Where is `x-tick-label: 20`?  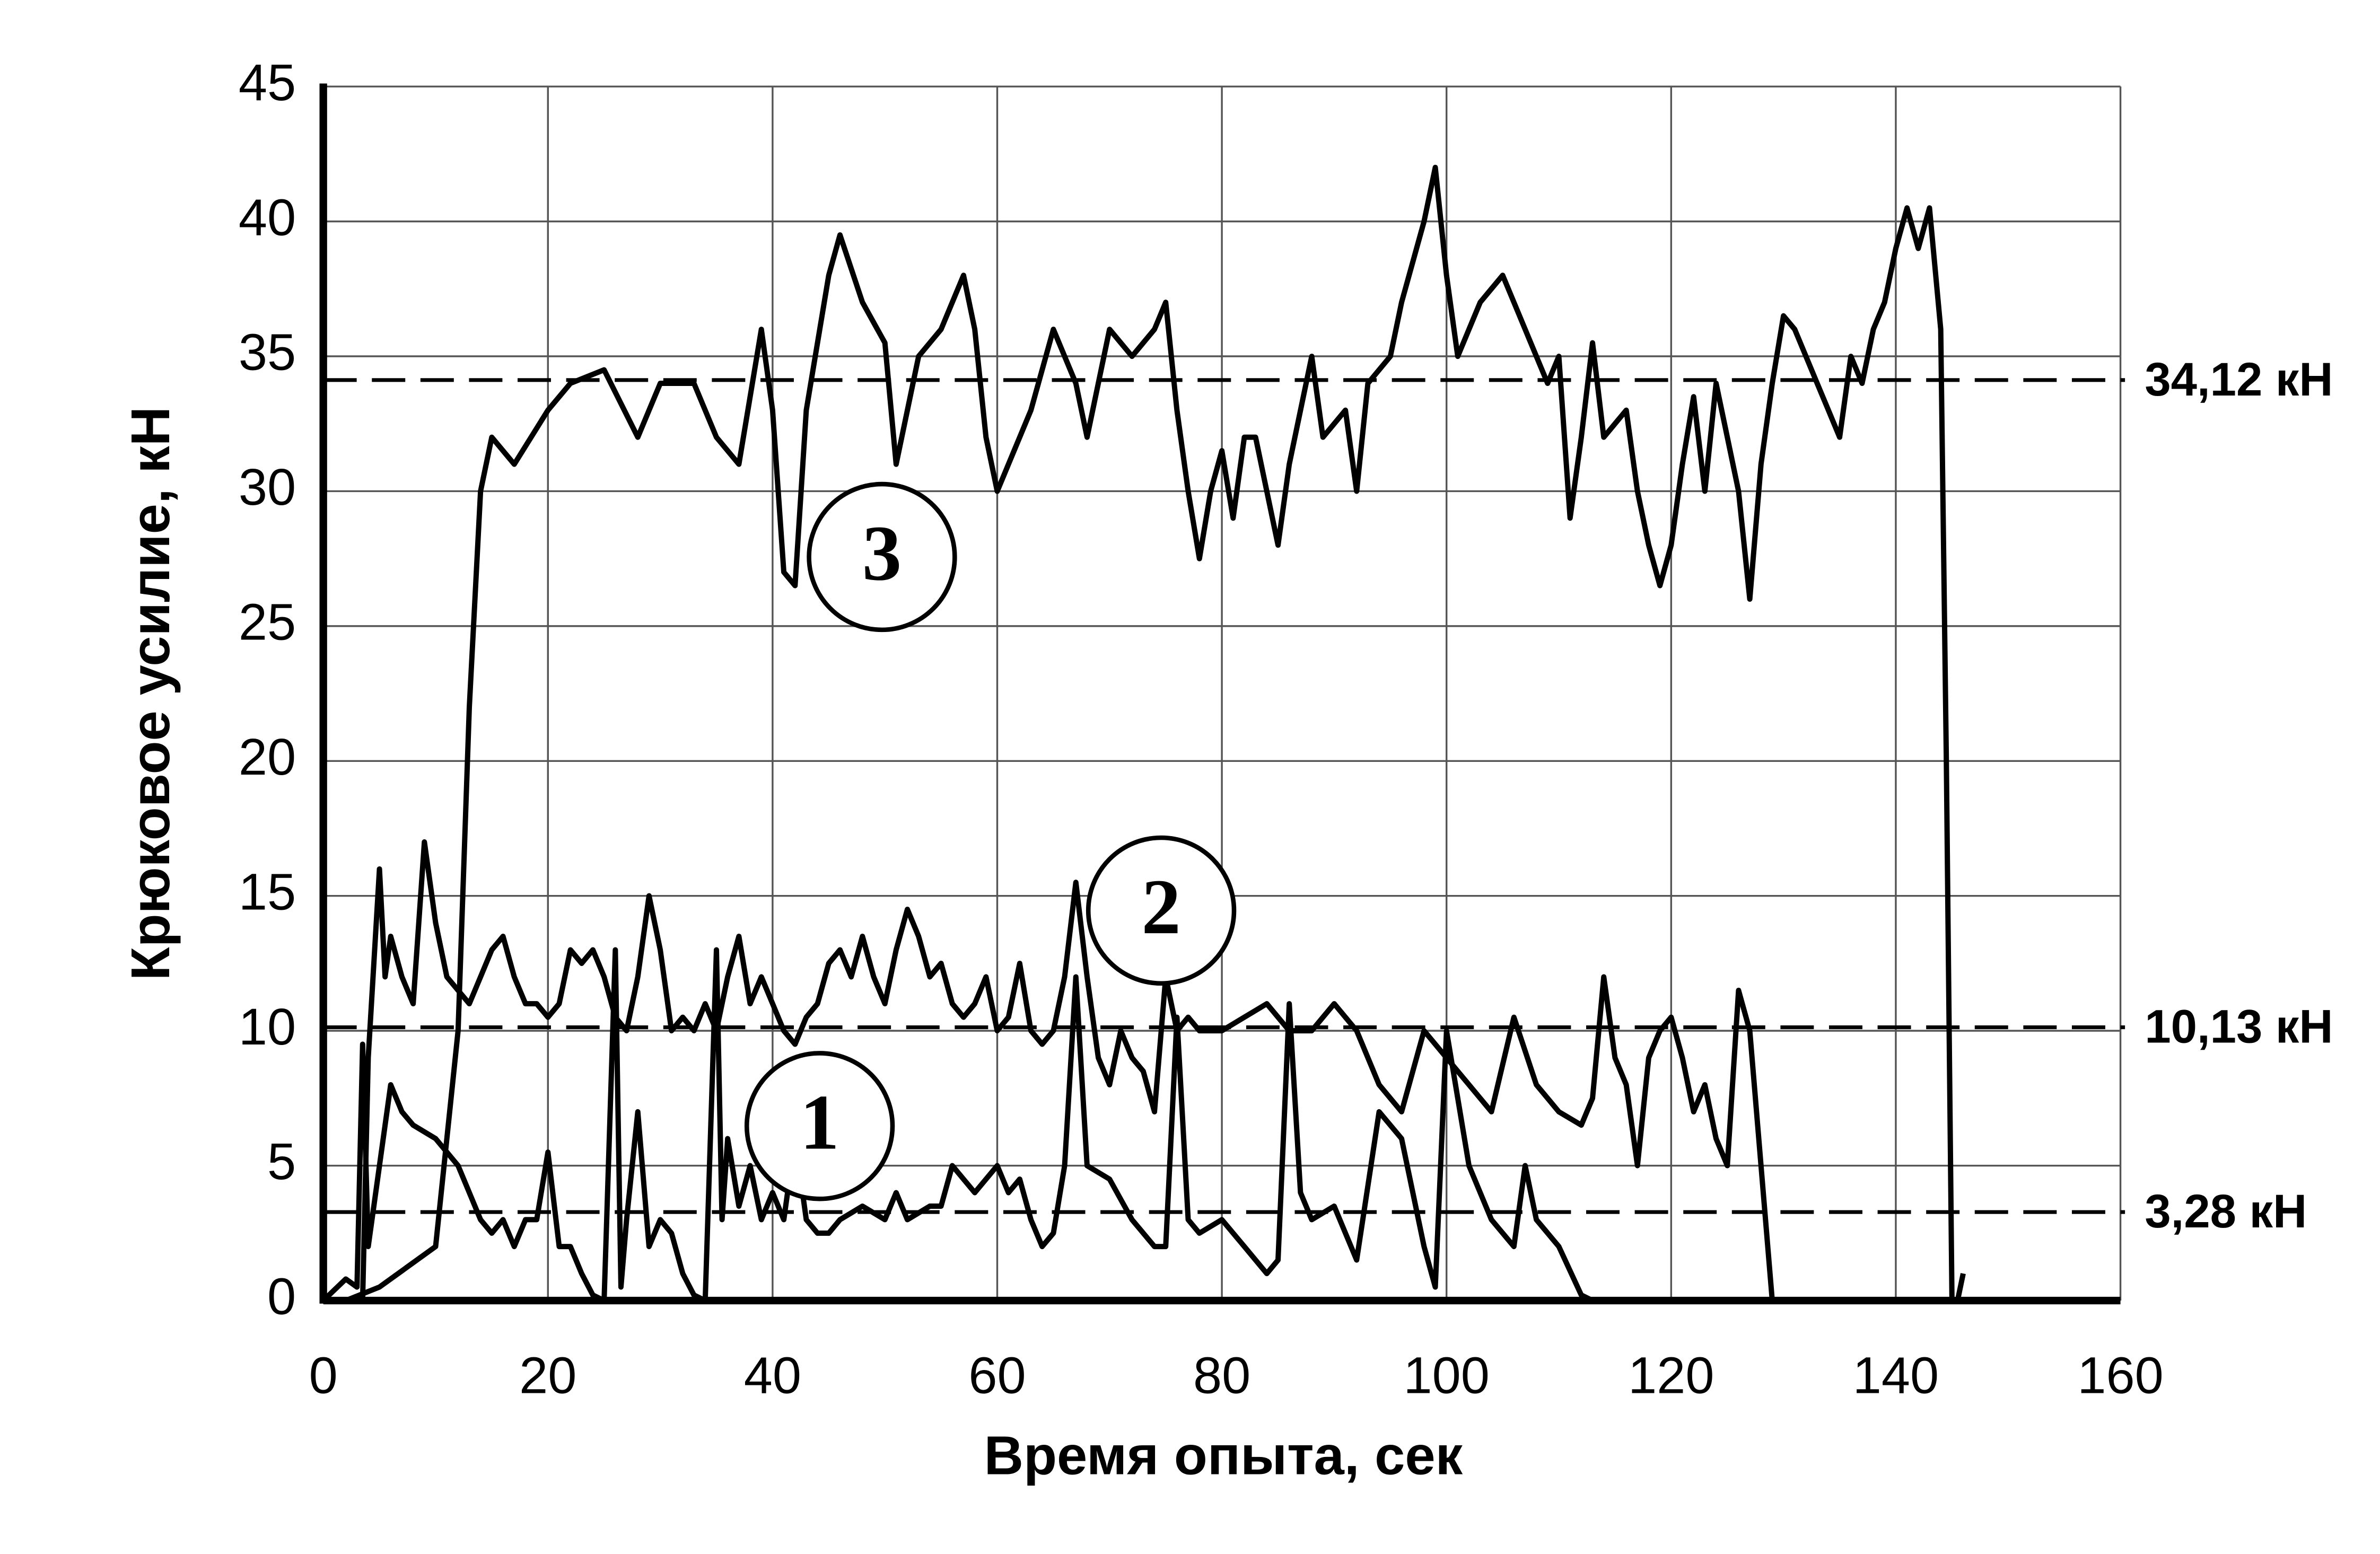 x-tick-label: 20 is located at coordinates (547, 1375).